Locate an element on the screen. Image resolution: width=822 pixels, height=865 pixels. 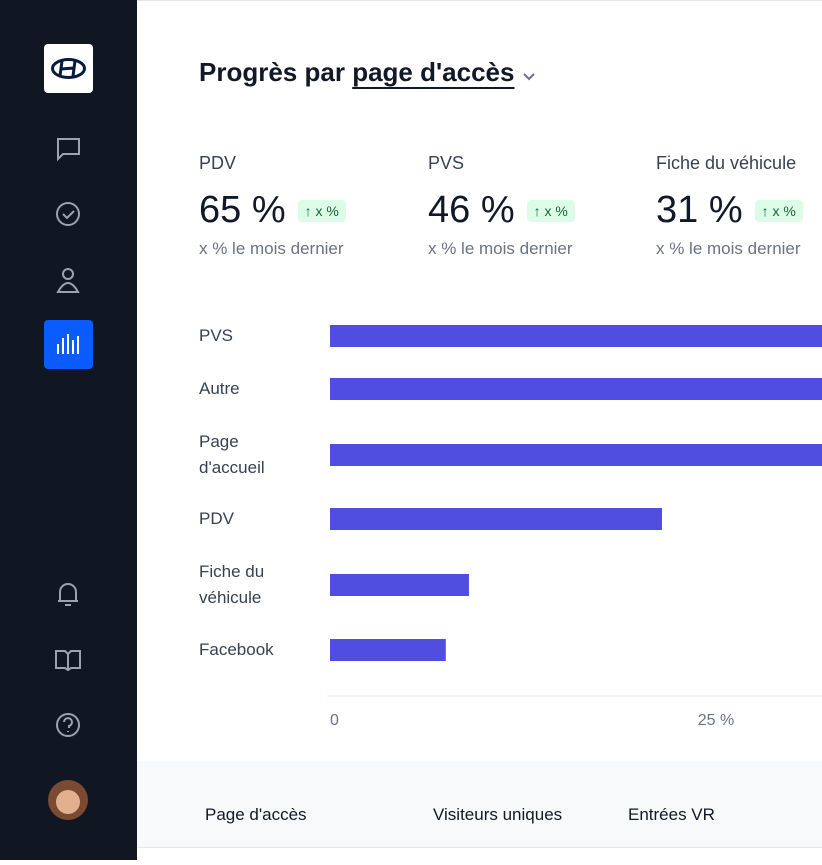
sidebar-icons is located at coordinates (68, 432).